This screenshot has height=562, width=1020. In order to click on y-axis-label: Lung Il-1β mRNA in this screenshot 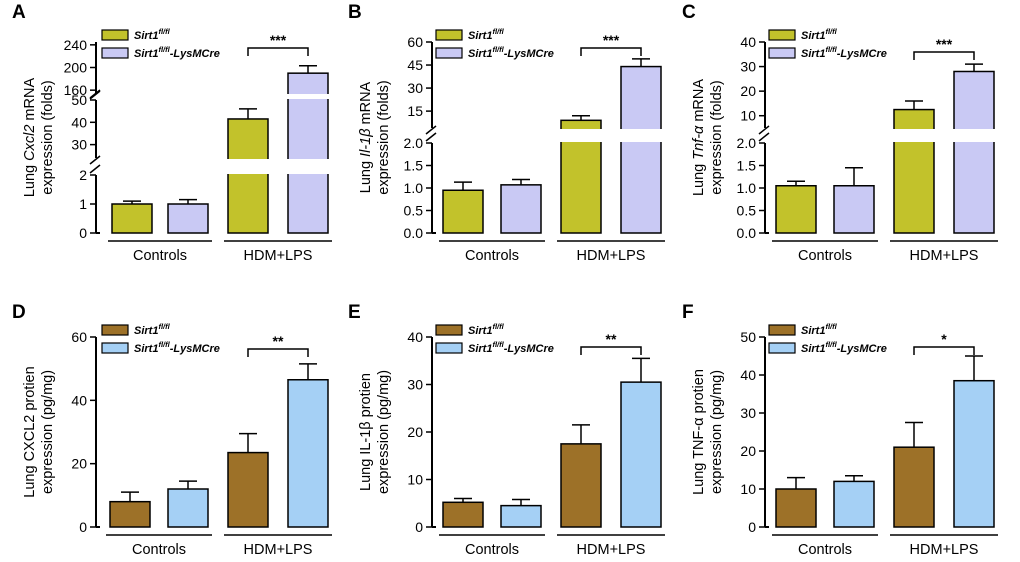, I will do `click(366, 137)`.